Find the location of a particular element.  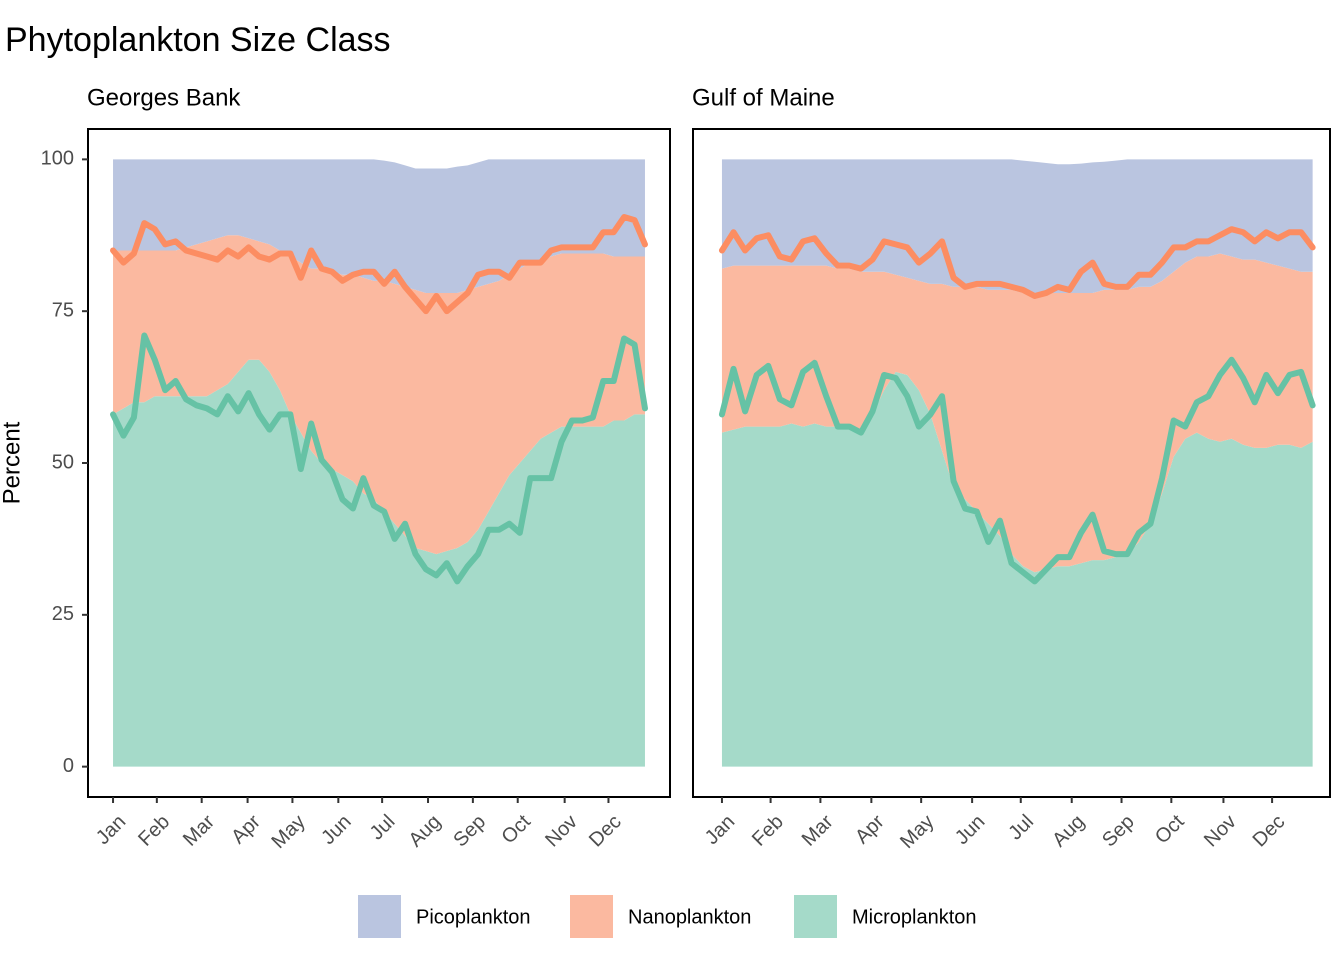

chart-title: Phytoplankton Size Class is located at coordinates (198, 40).